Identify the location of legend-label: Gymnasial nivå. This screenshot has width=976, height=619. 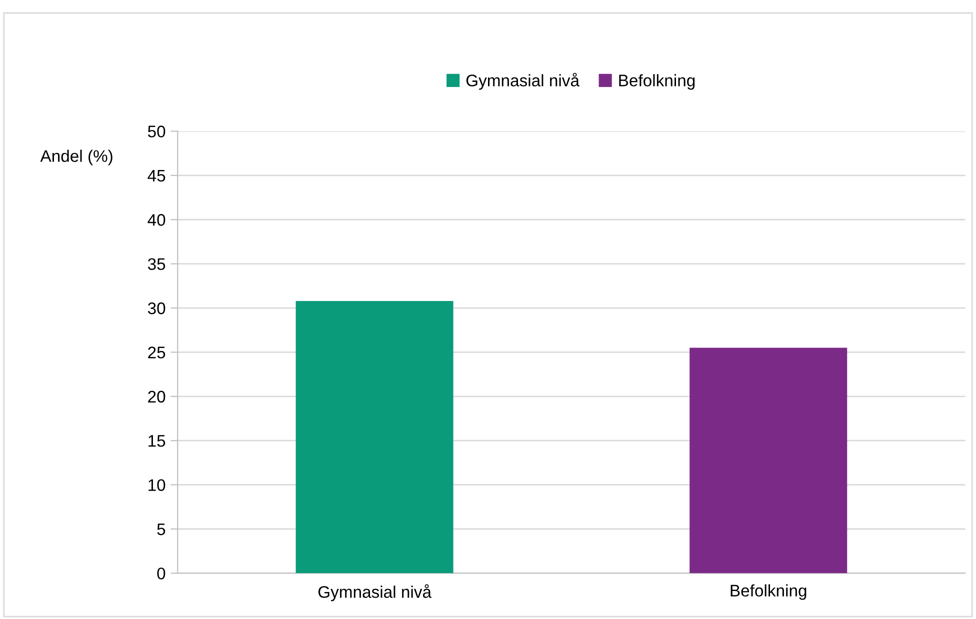
(523, 81).